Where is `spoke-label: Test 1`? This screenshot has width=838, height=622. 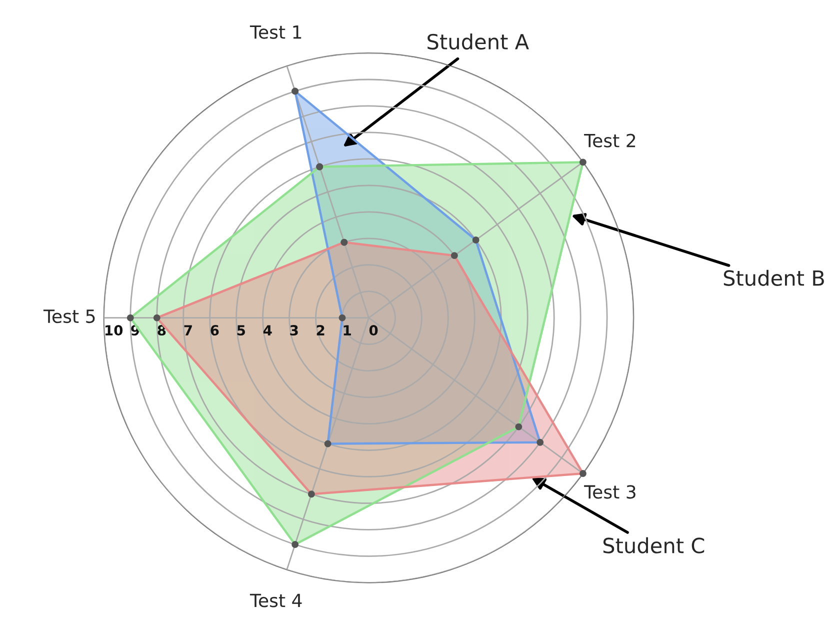 spoke-label: Test 1 is located at coordinates (276, 32).